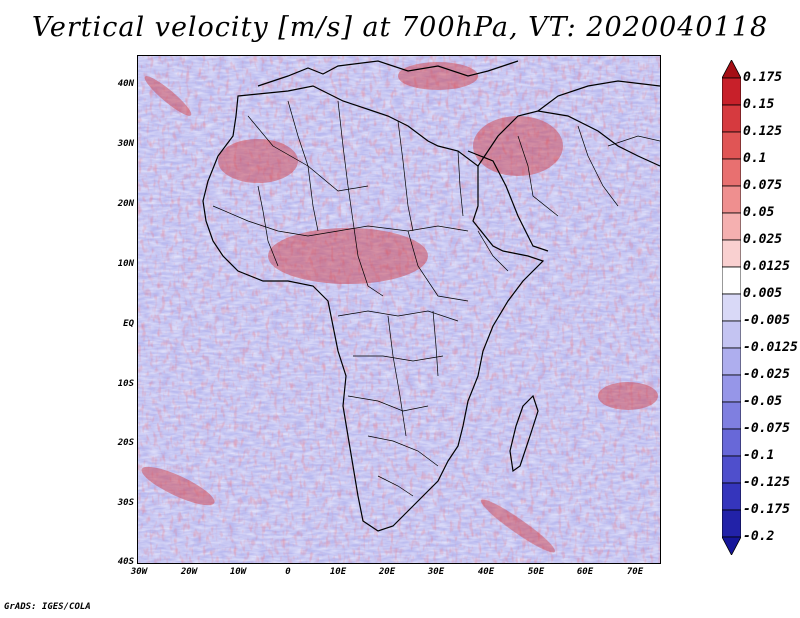  Describe the element at coordinates (731, 69) in the screenshot. I see `colorbar-top-arrow` at that location.